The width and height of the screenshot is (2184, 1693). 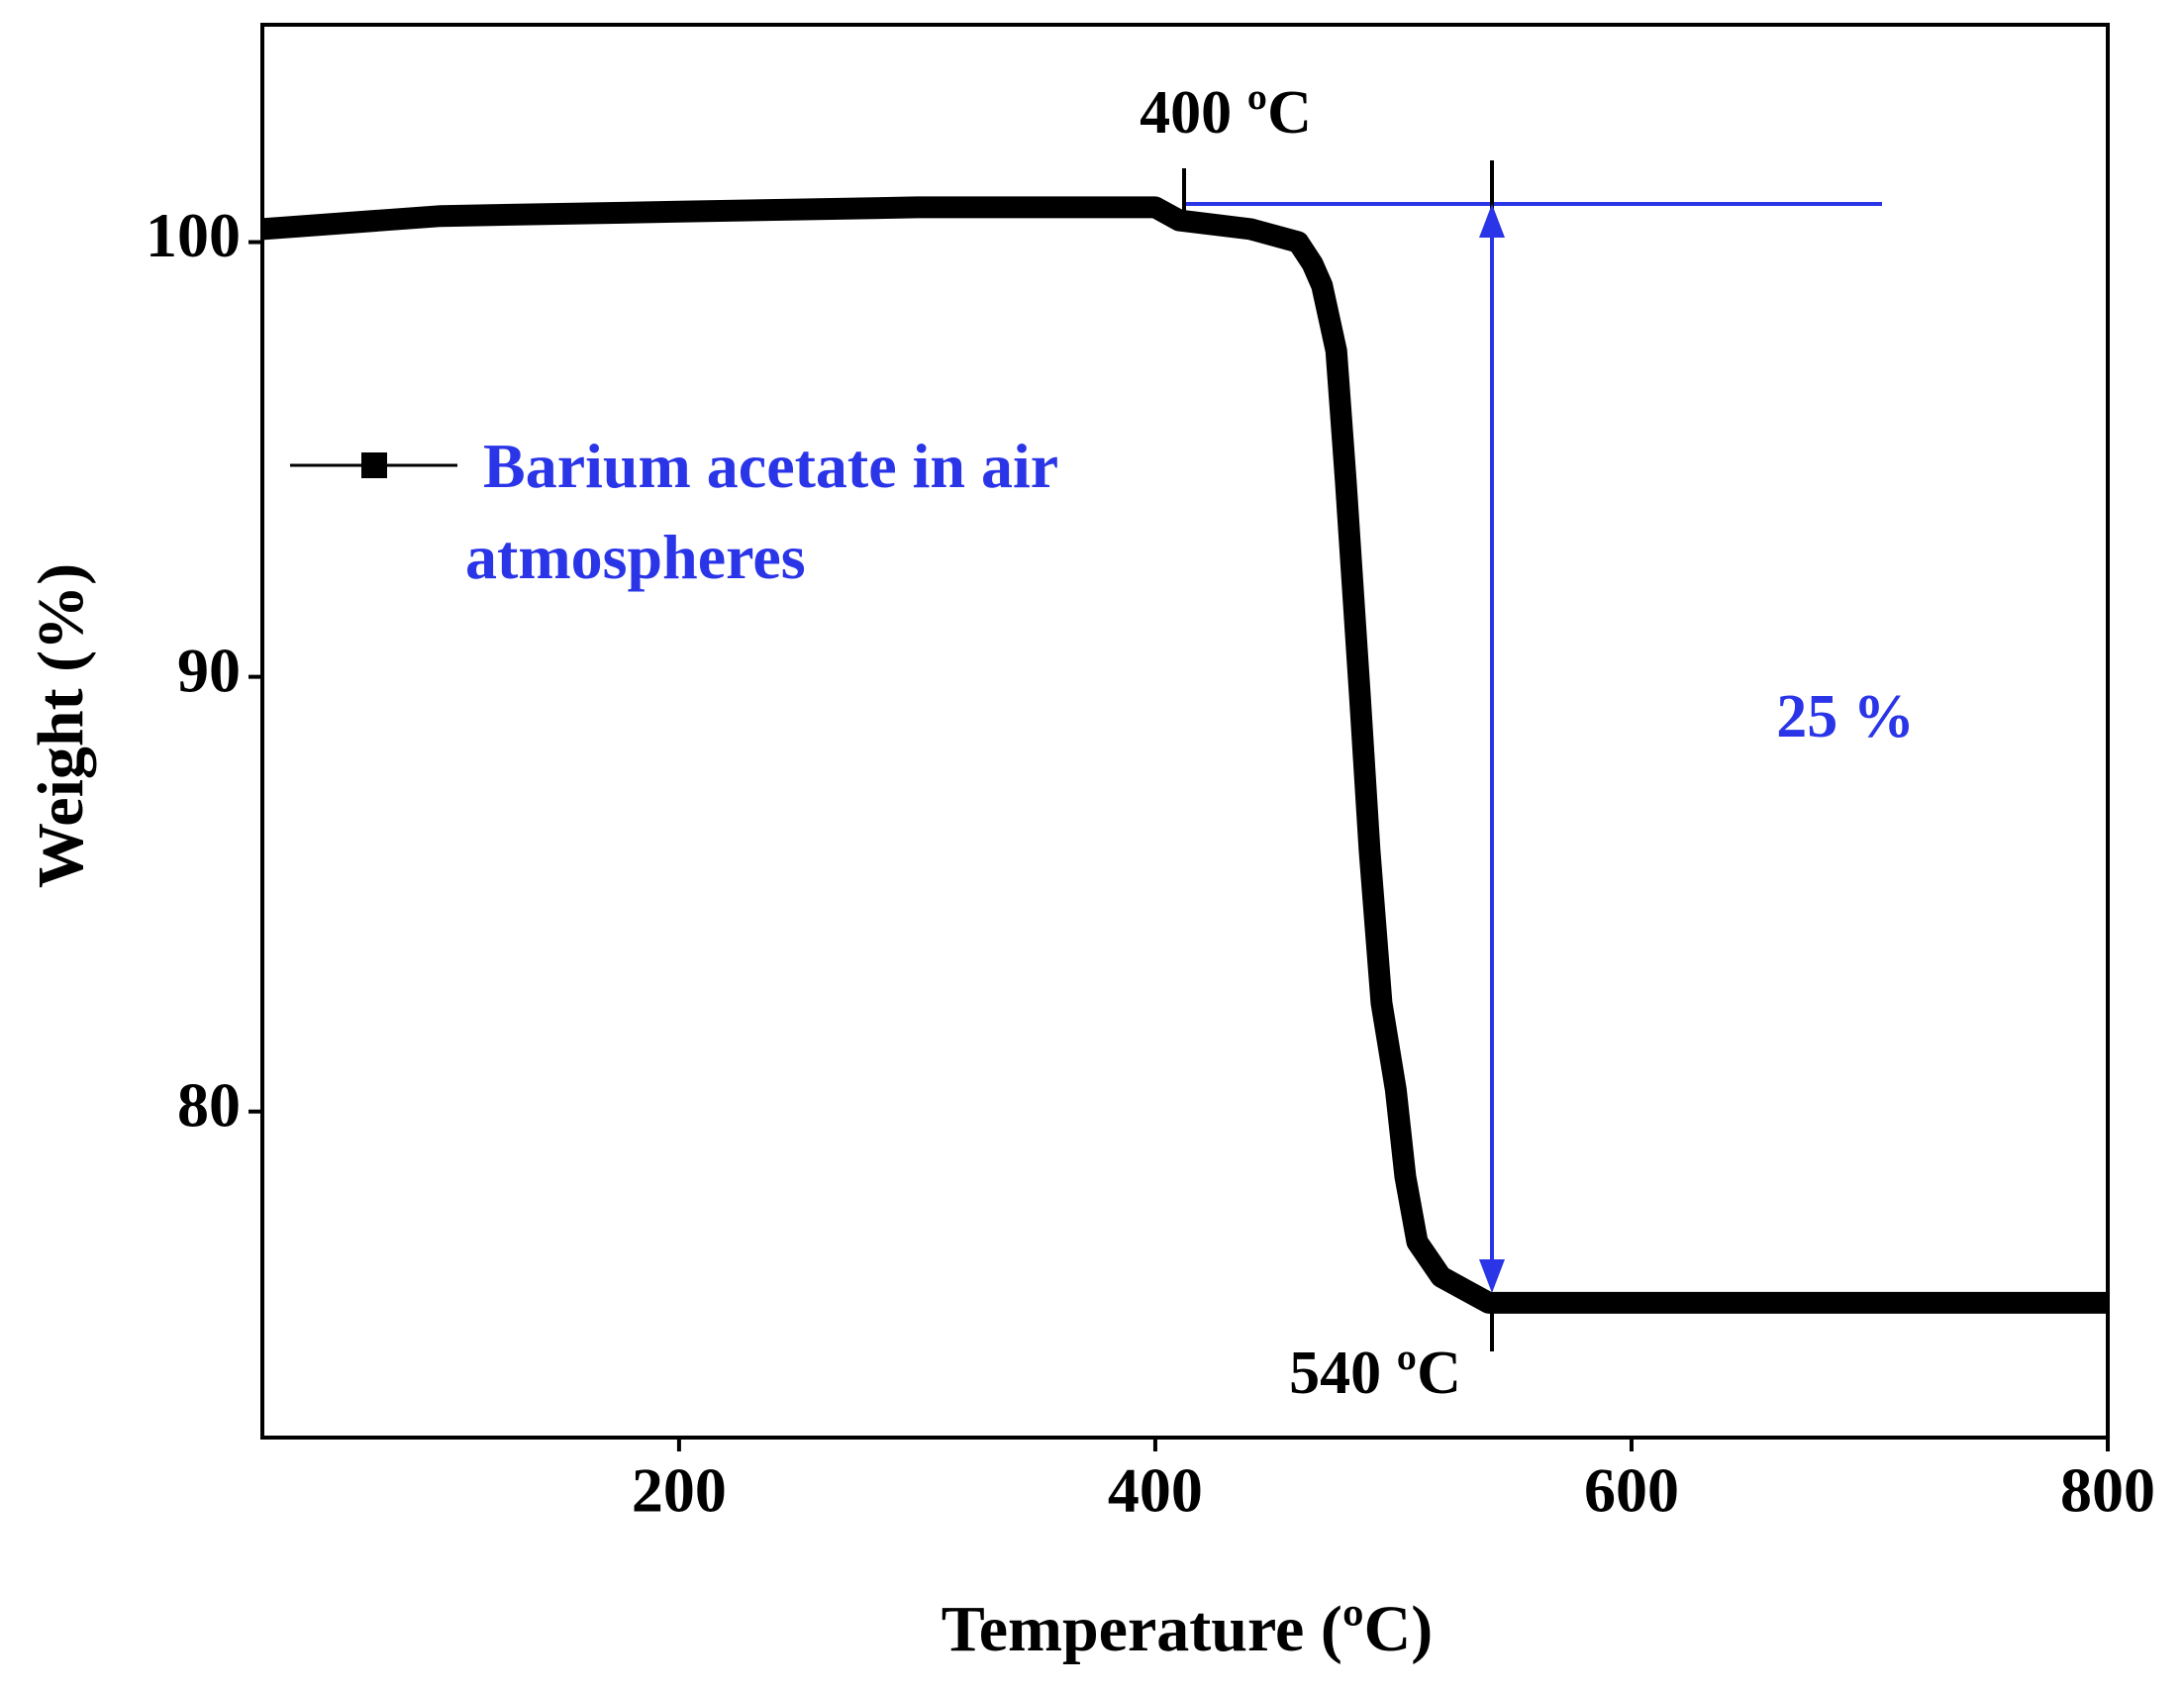 What do you see at coordinates (2107, 1490) in the screenshot?
I see `x-tick-label: 800` at bounding box center [2107, 1490].